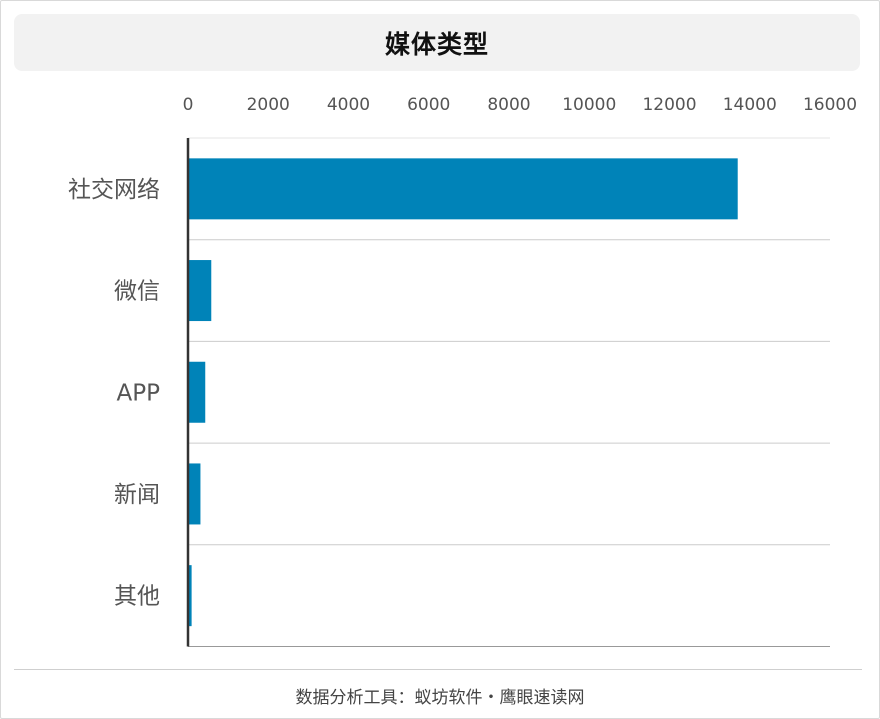 The image size is (880, 719). What do you see at coordinates (268, 105) in the screenshot?
I see `x-tick-label: 2000` at bounding box center [268, 105].